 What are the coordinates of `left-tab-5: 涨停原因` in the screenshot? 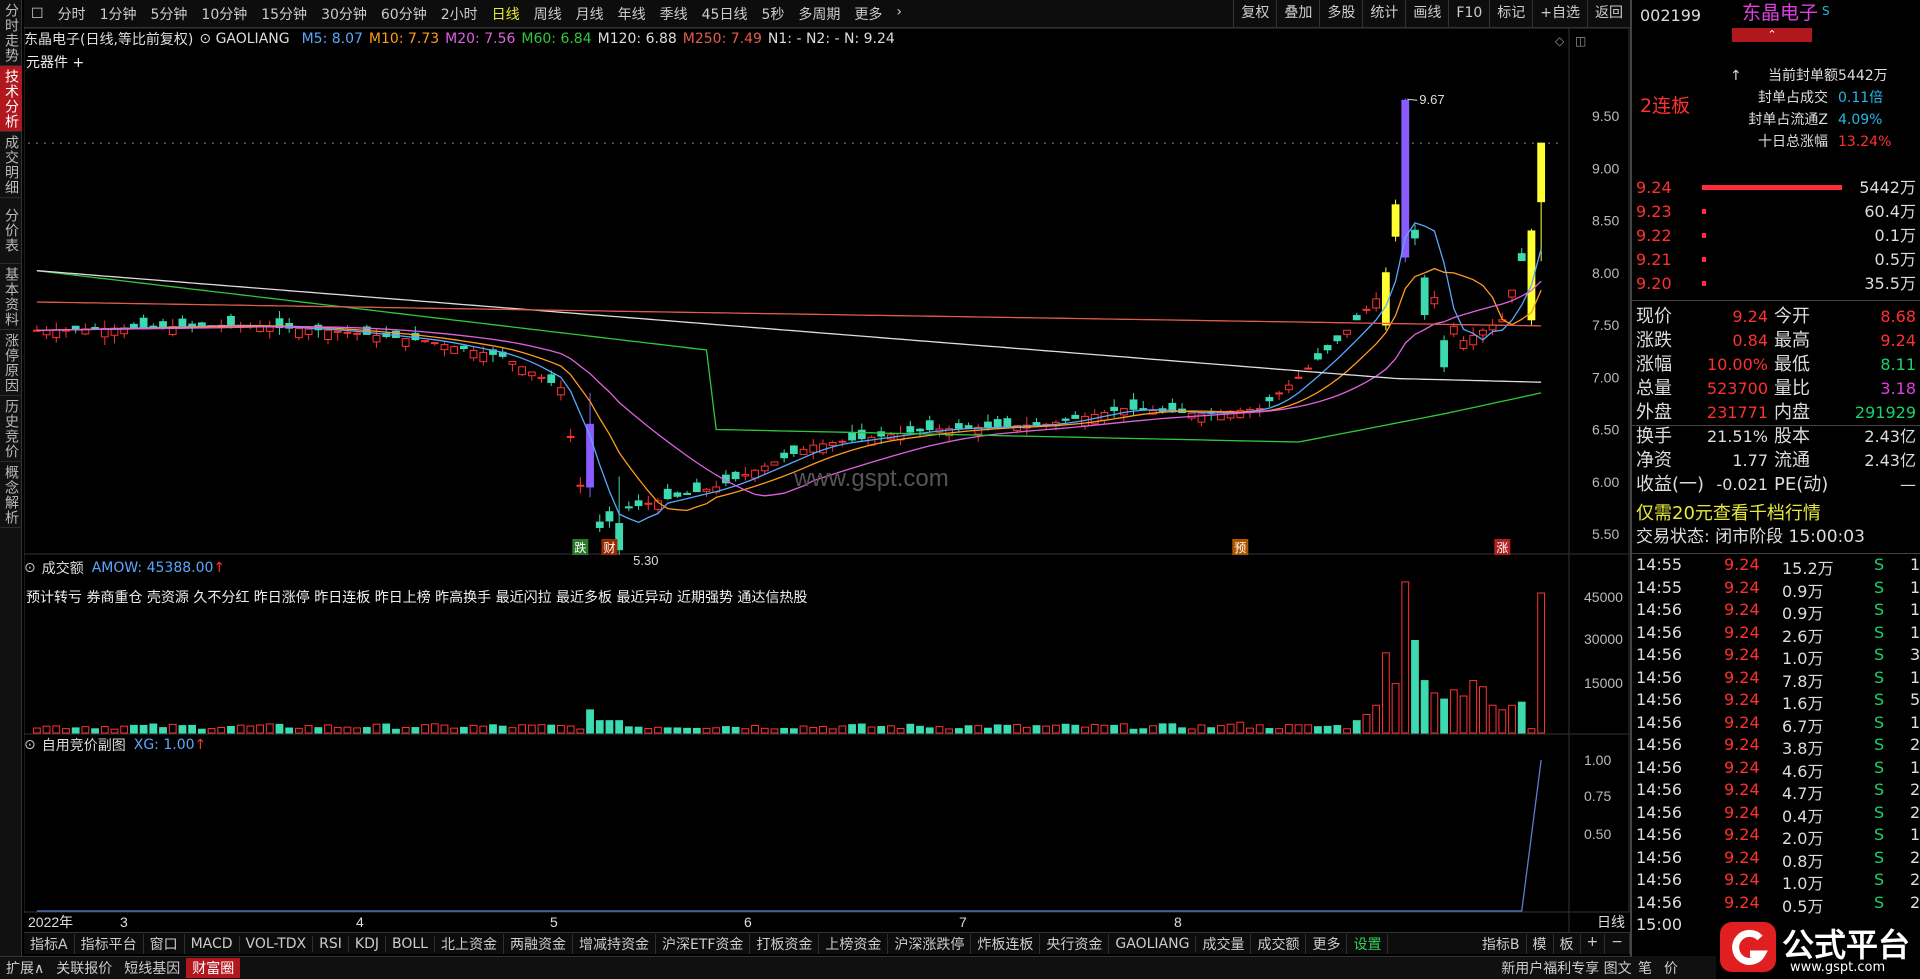 It's located at (11, 363).